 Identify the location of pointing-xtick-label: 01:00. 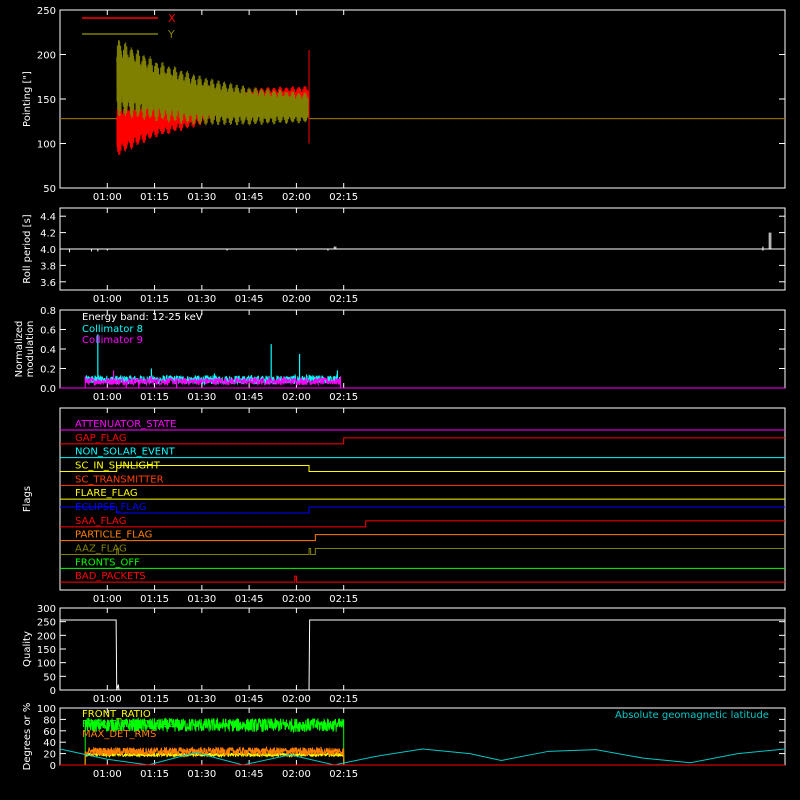
(107, 197).